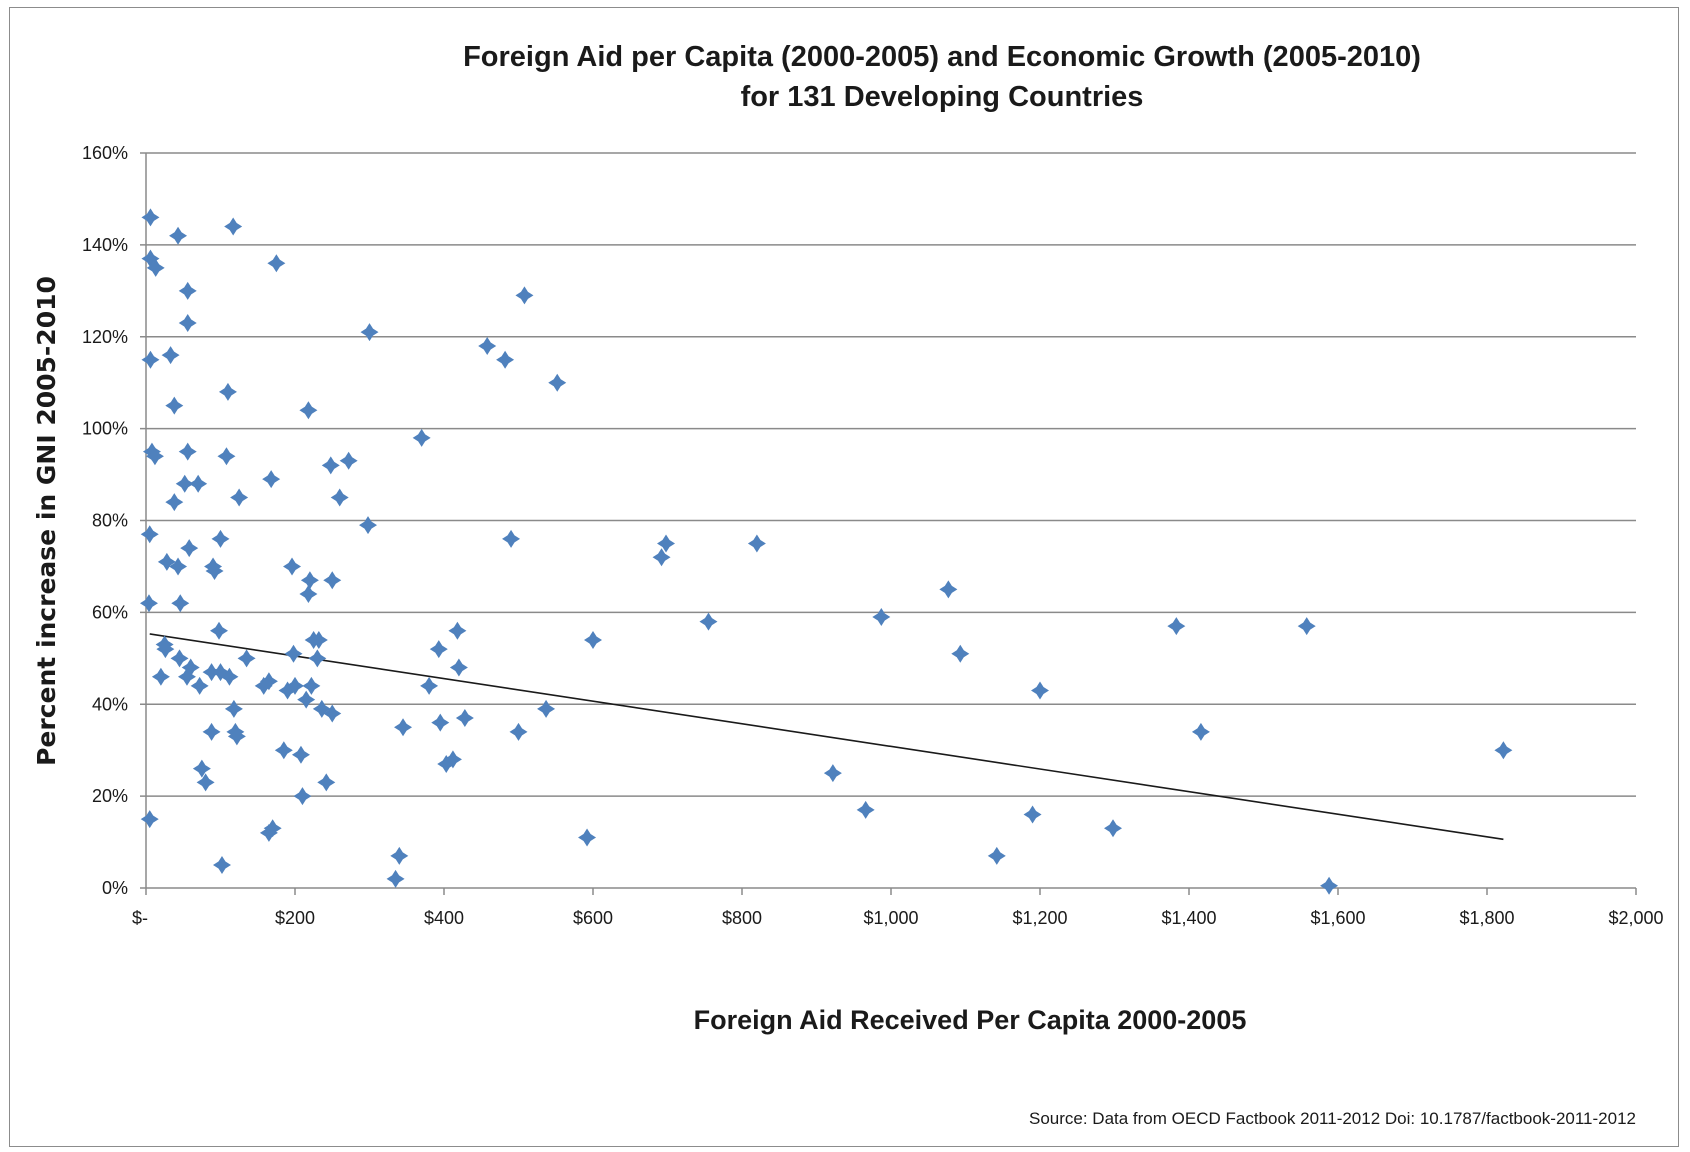 This screenshot has height=1152, width=1690. I want to click on y-tick-label: 0%, so click(115, 888).